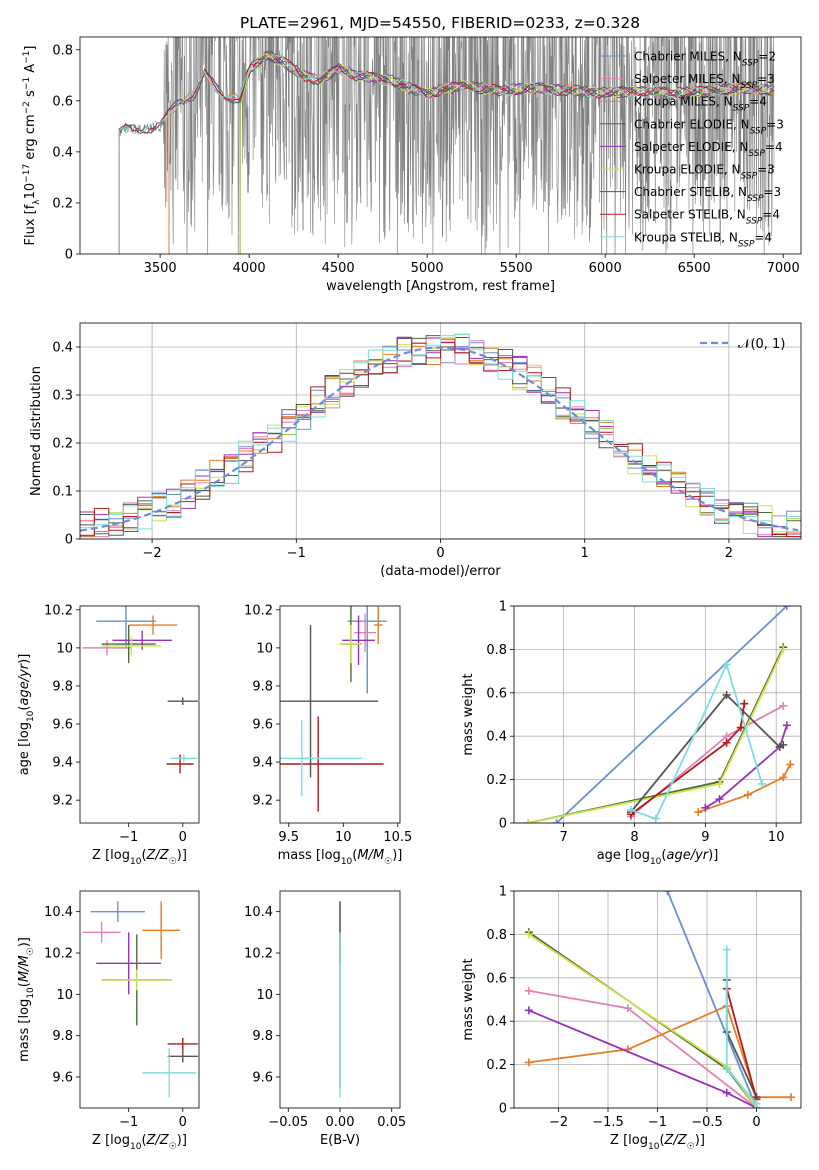 This screenshot has height=1170, width=819. Describe the element at coordinates (26, 999) in the screenshot. I see `y-axis-label: mass [log10(M/M☉)]` at that location.